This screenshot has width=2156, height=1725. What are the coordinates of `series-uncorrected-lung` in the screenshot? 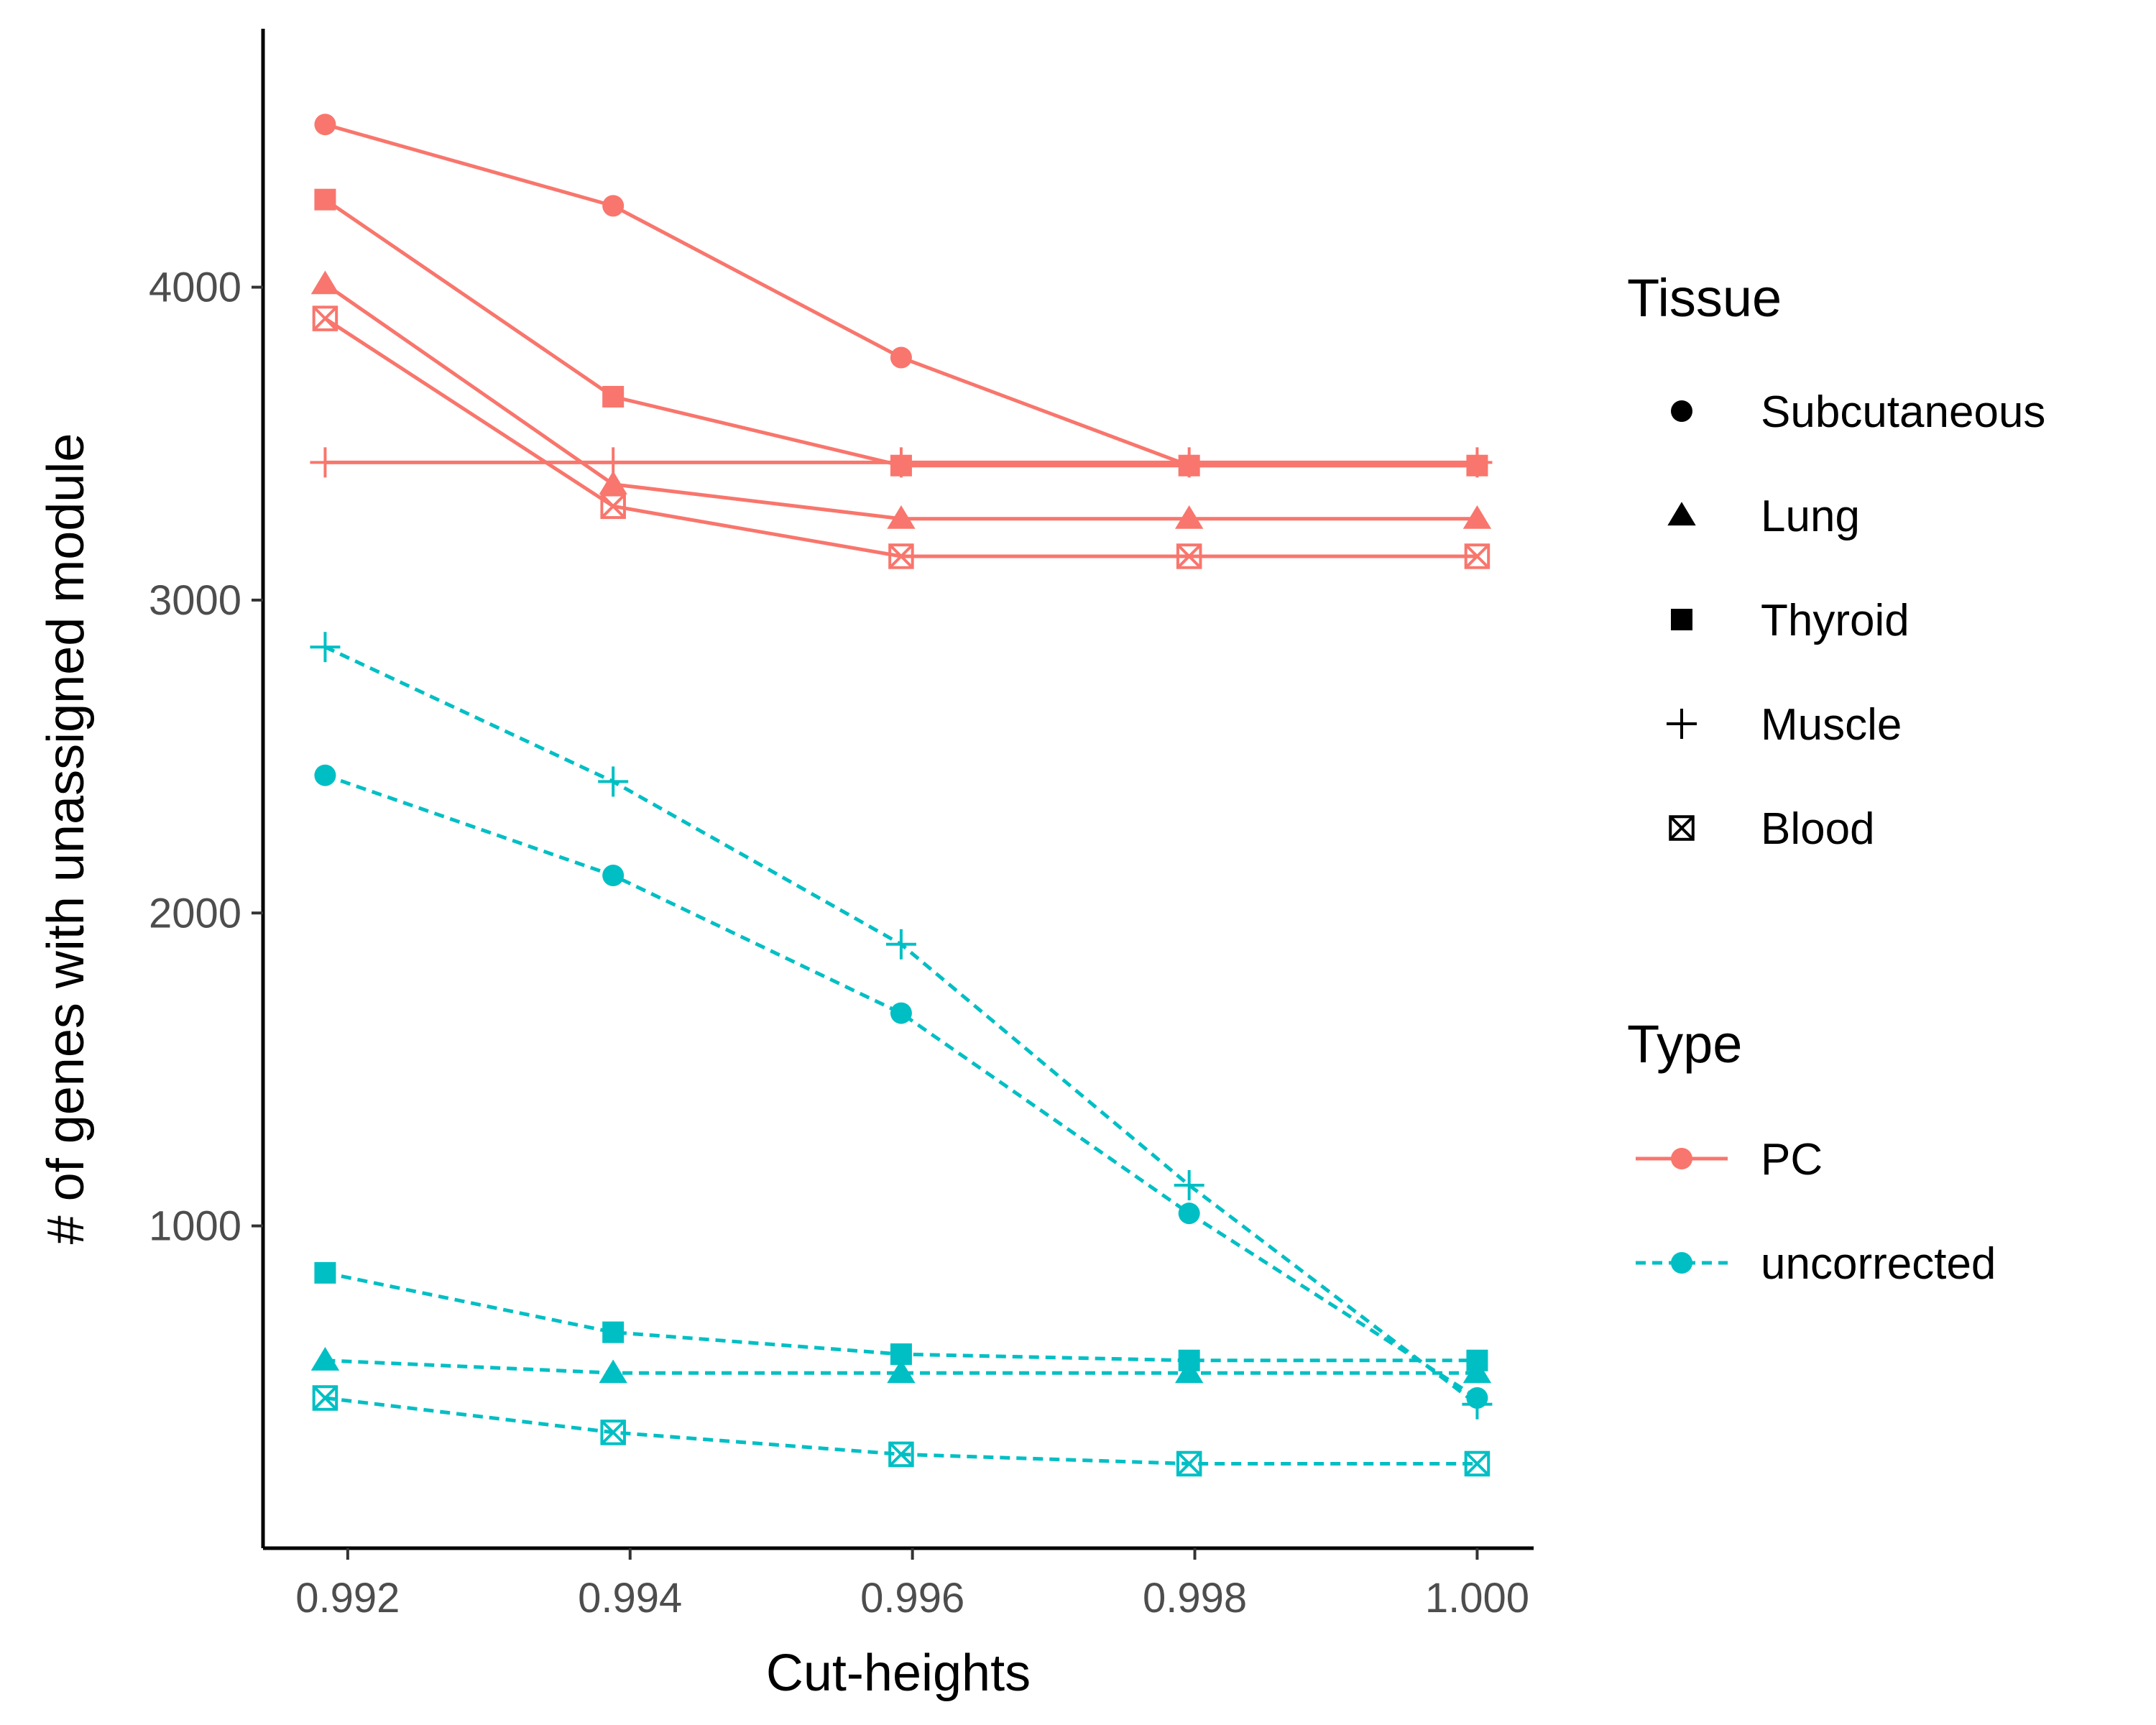 It's located at (901, 1365).